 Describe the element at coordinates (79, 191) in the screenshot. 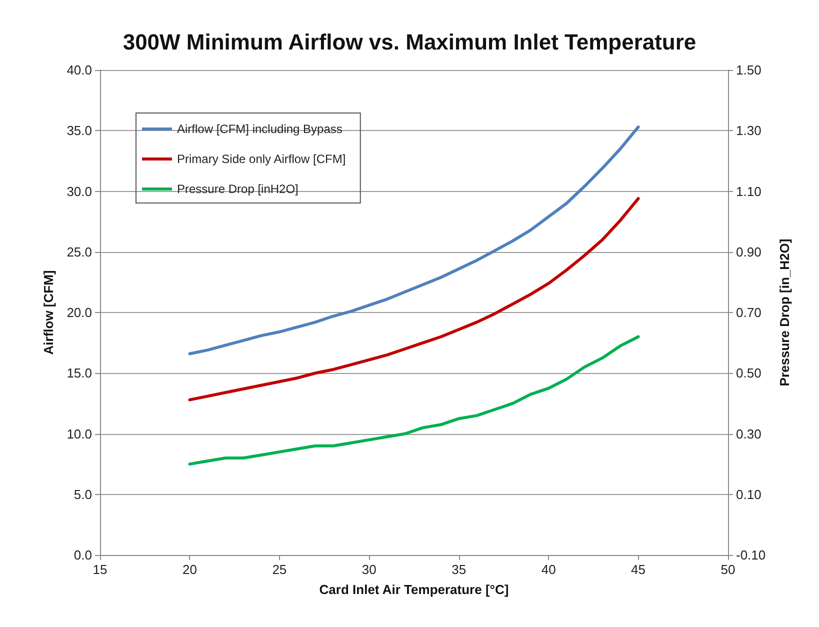

I see `y-tick-label: 30.0` at that location.